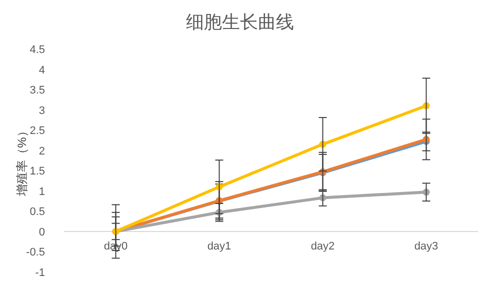 The height and width of the screenshot is (288, 480). Describe the element at coordinates (322, 246) in the screenshot. I see `x-tick-label: day2` at that location.